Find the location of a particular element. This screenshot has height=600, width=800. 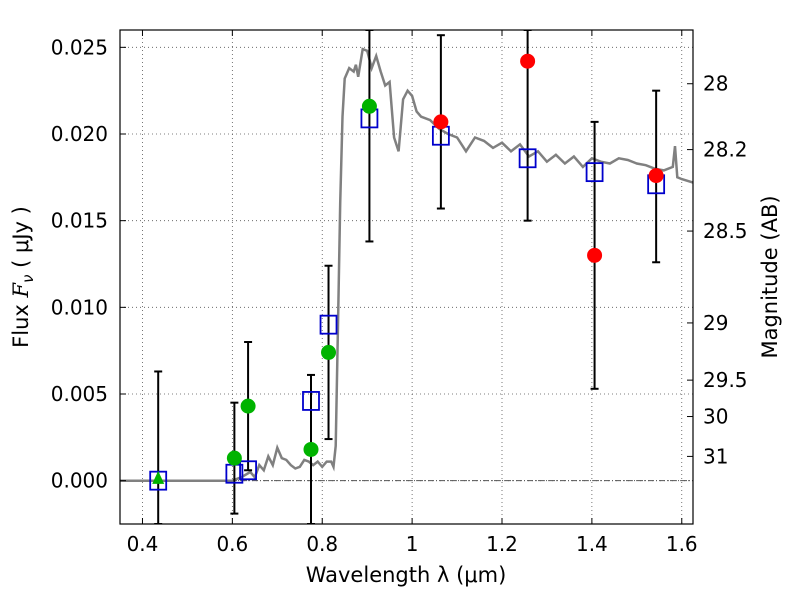

x-tick-labels: 0.4 0.6 0.8 1 1.2 1.4 1.6 is located at coordinates (412, 544).